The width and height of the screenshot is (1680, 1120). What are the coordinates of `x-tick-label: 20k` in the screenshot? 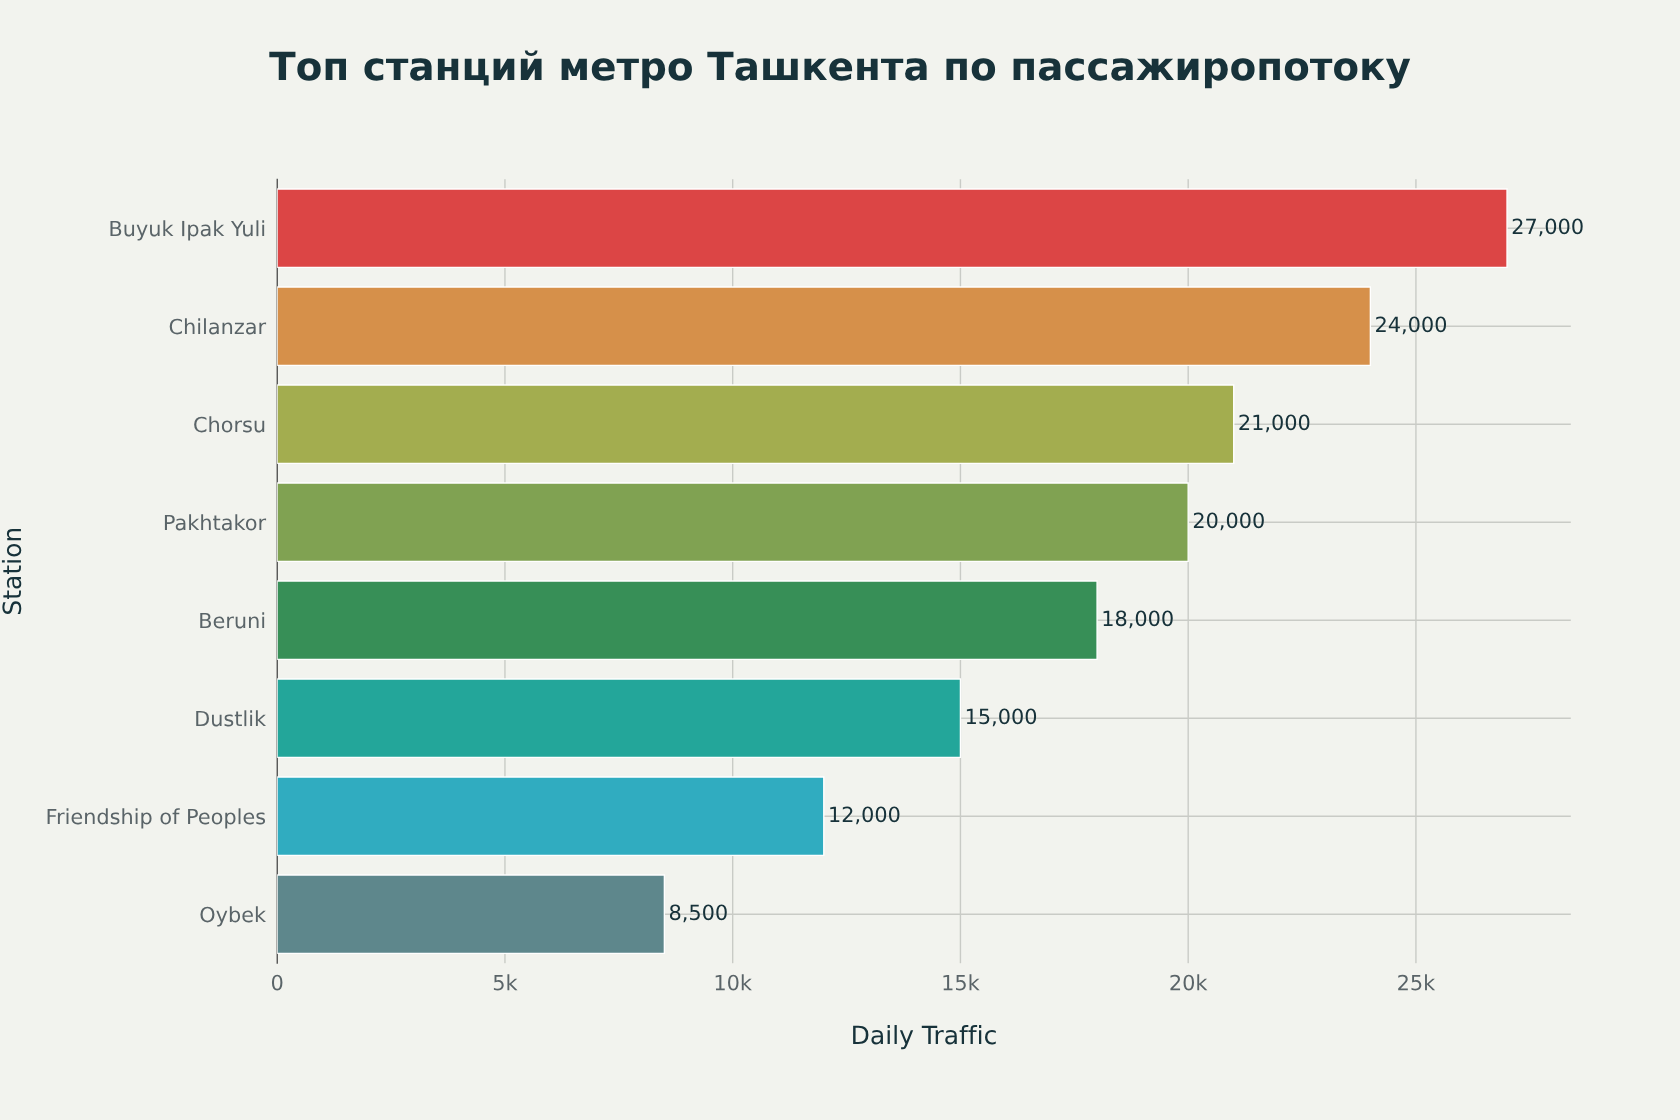 It's located at (1189, 982).